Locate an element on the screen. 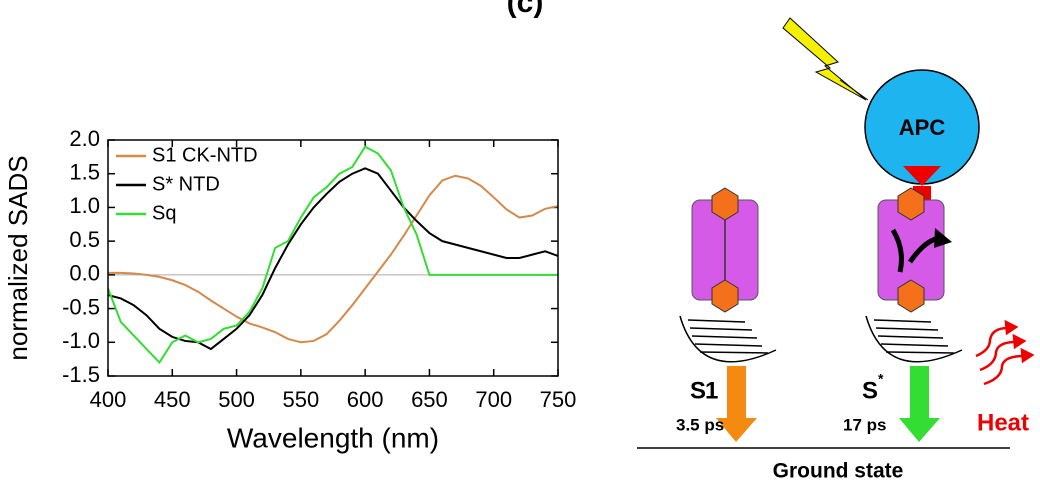 The image size is (1040, 491). protein-right is located at coordinates (914, 250).